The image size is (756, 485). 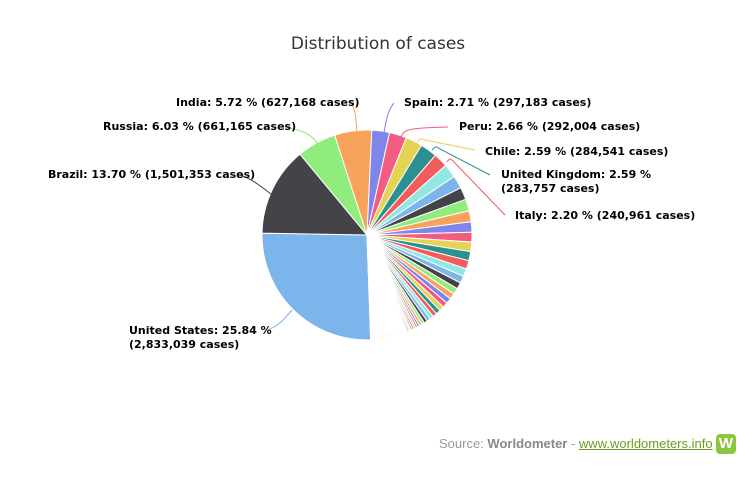 What do you see at coordinates (645, 443) in the screenshot?
I see `source-link: www.worldometers.info` at bounding box center [645, 443].